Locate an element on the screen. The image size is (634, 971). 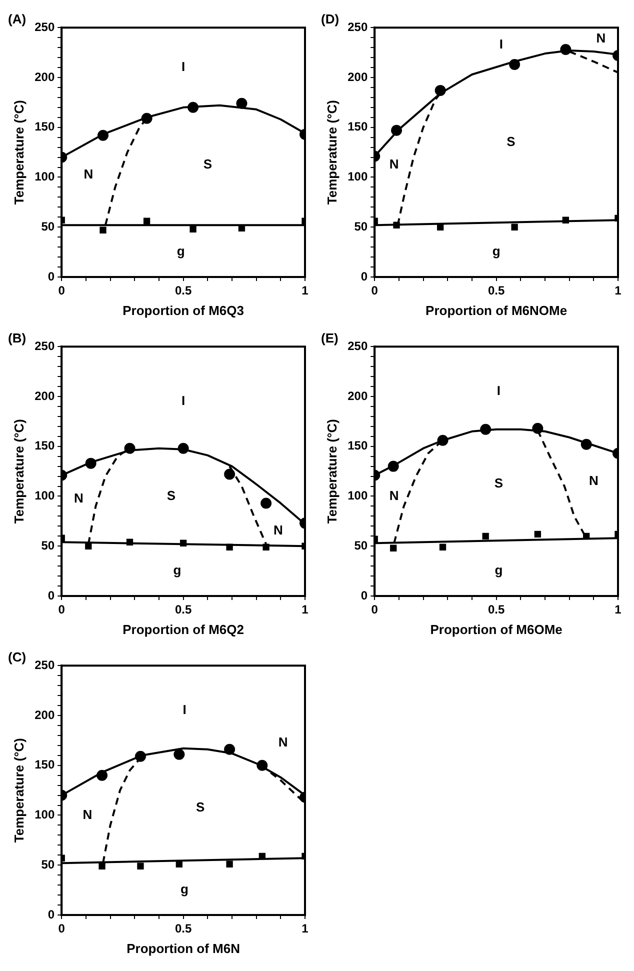
chart-title: (E) is located at coordinates (329, 338).